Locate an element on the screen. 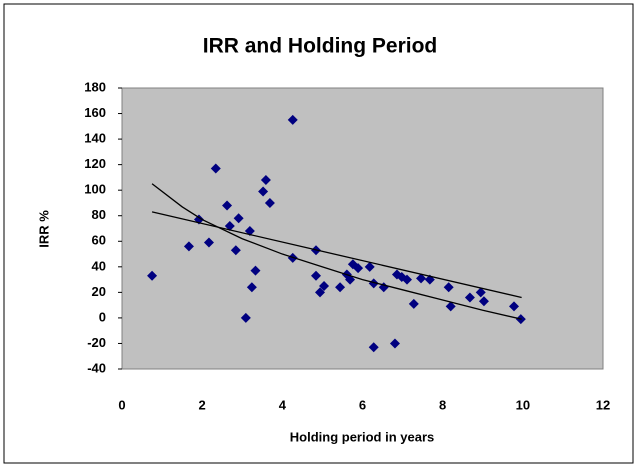 The height and width of the screenshot is (468, 638). x-tick-label: 12 is located at coordinates (603, 404).